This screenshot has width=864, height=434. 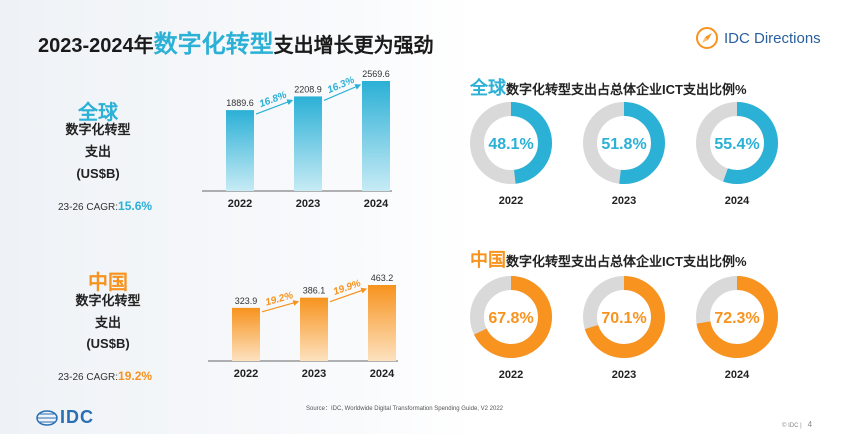 What do you see at coordinates (98, 113) in the screenshot?
I see `global-region-label: 全球` at bounding box center [98, 113].